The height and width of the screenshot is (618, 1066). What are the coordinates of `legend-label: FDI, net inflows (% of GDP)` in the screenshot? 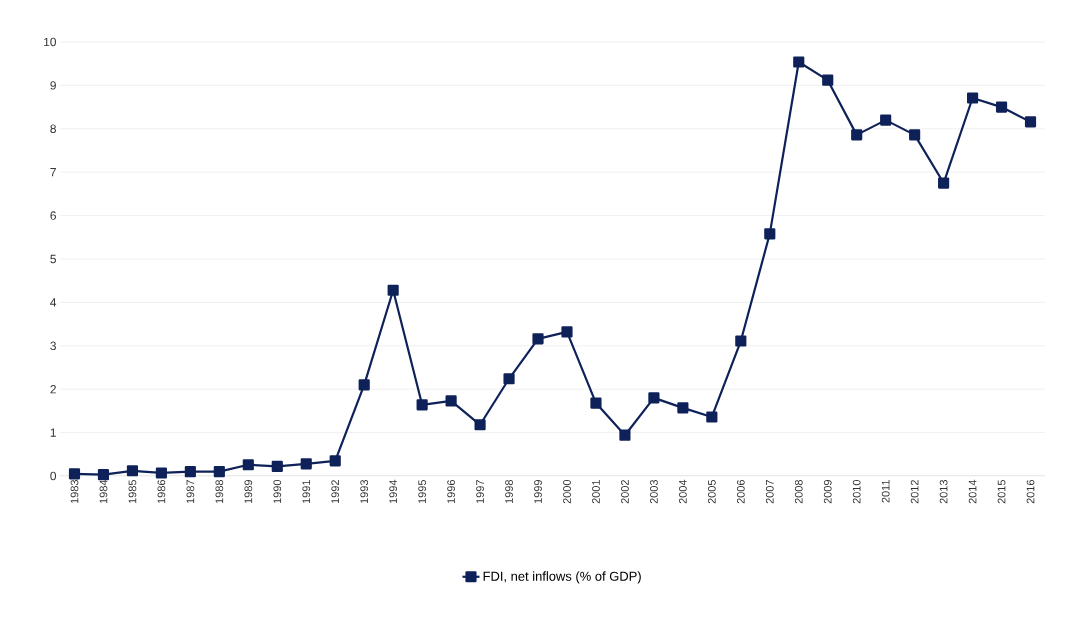 It's located at (562, 577).